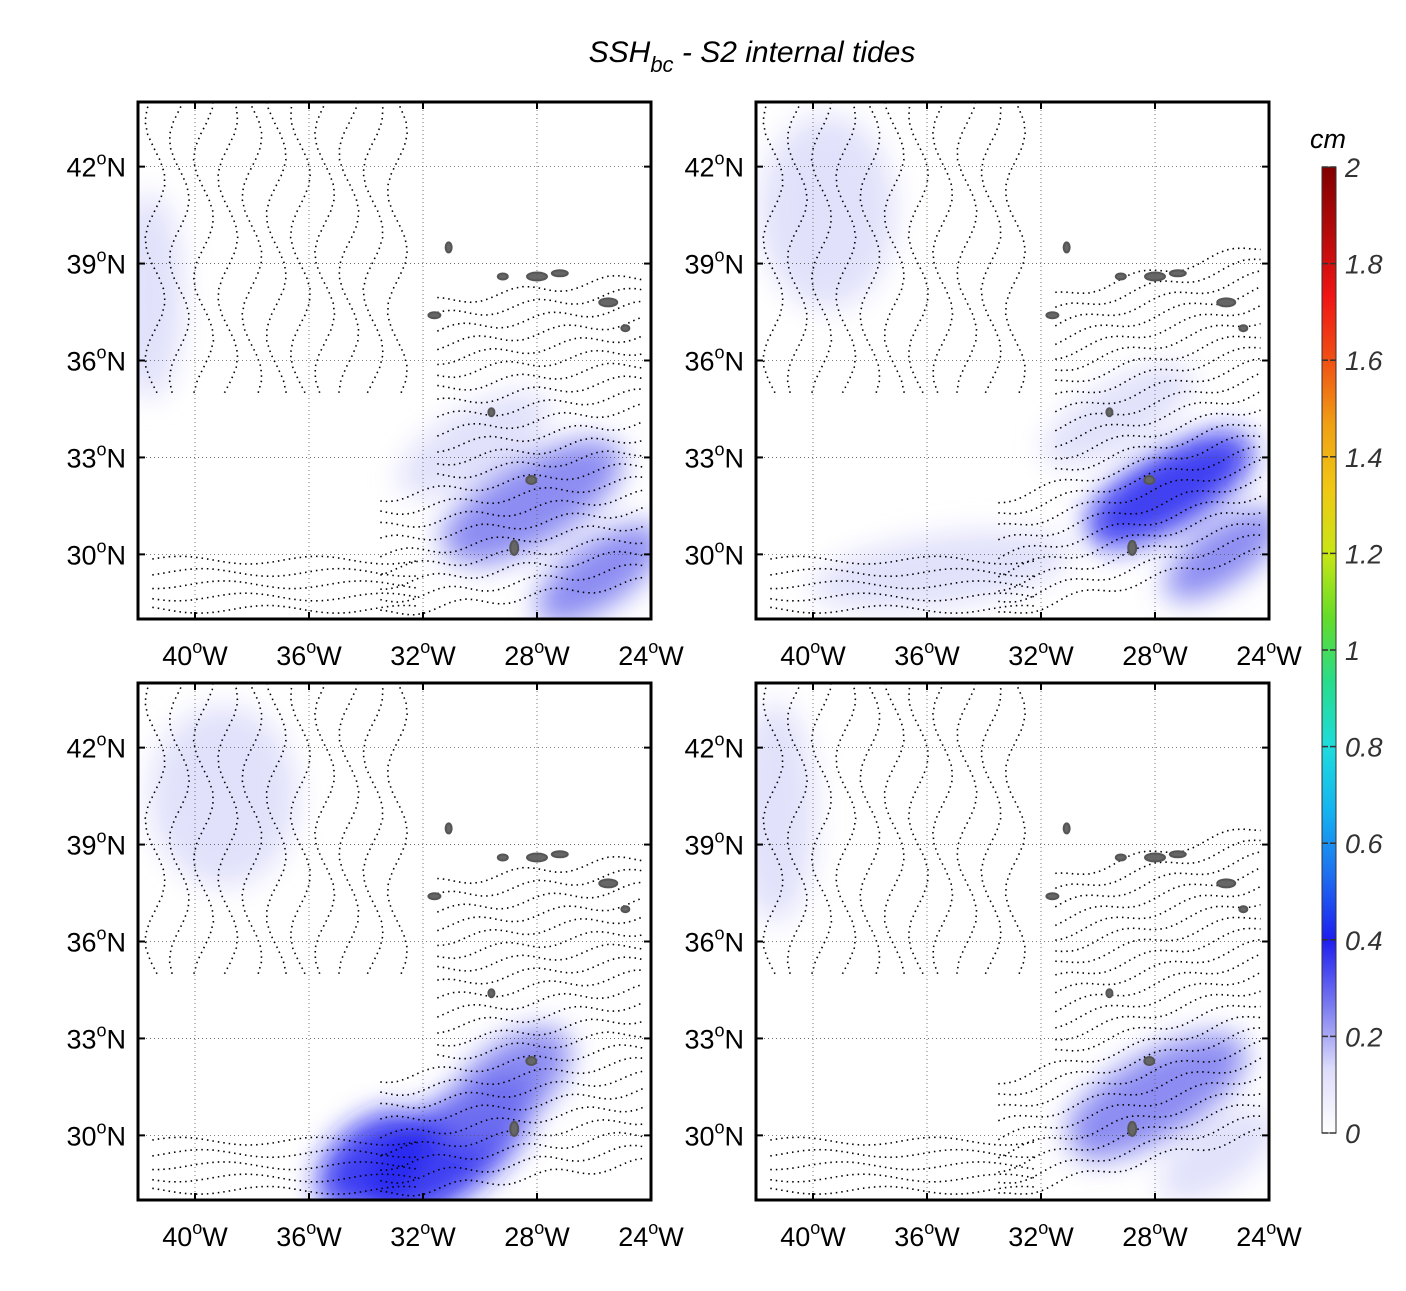 The image size is (1406, 1291). I want to click on colorbar-tick-label: 0, so click(1352, 1134).